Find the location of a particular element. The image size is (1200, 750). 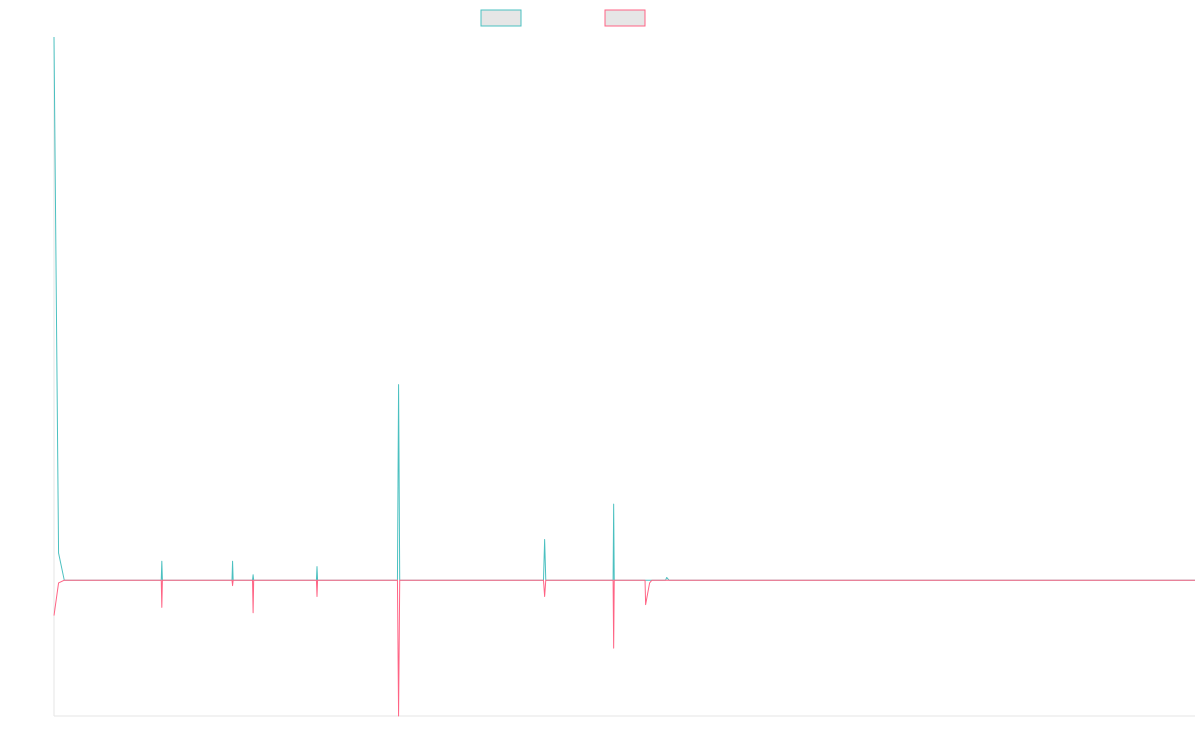

legend is located at coordinates (563, 18).